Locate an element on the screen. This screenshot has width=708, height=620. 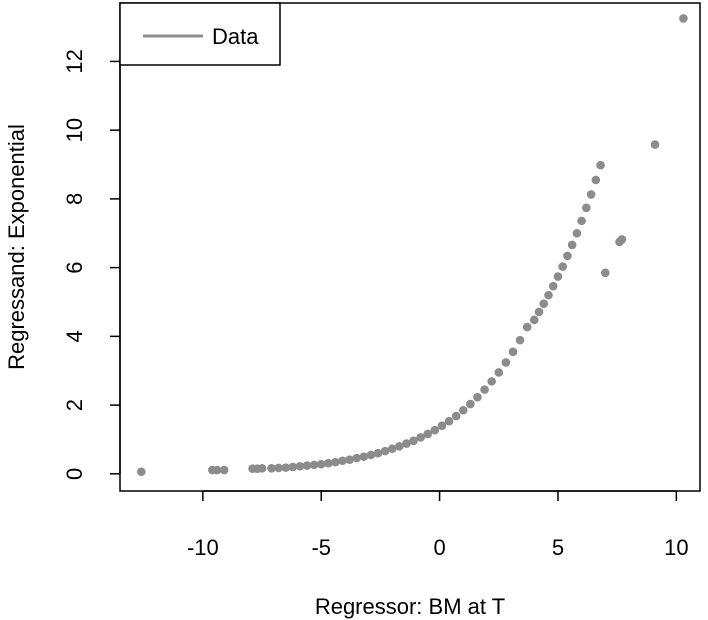
y-axis-label: Regressand: Exponential is located at coordinates (16, 247).